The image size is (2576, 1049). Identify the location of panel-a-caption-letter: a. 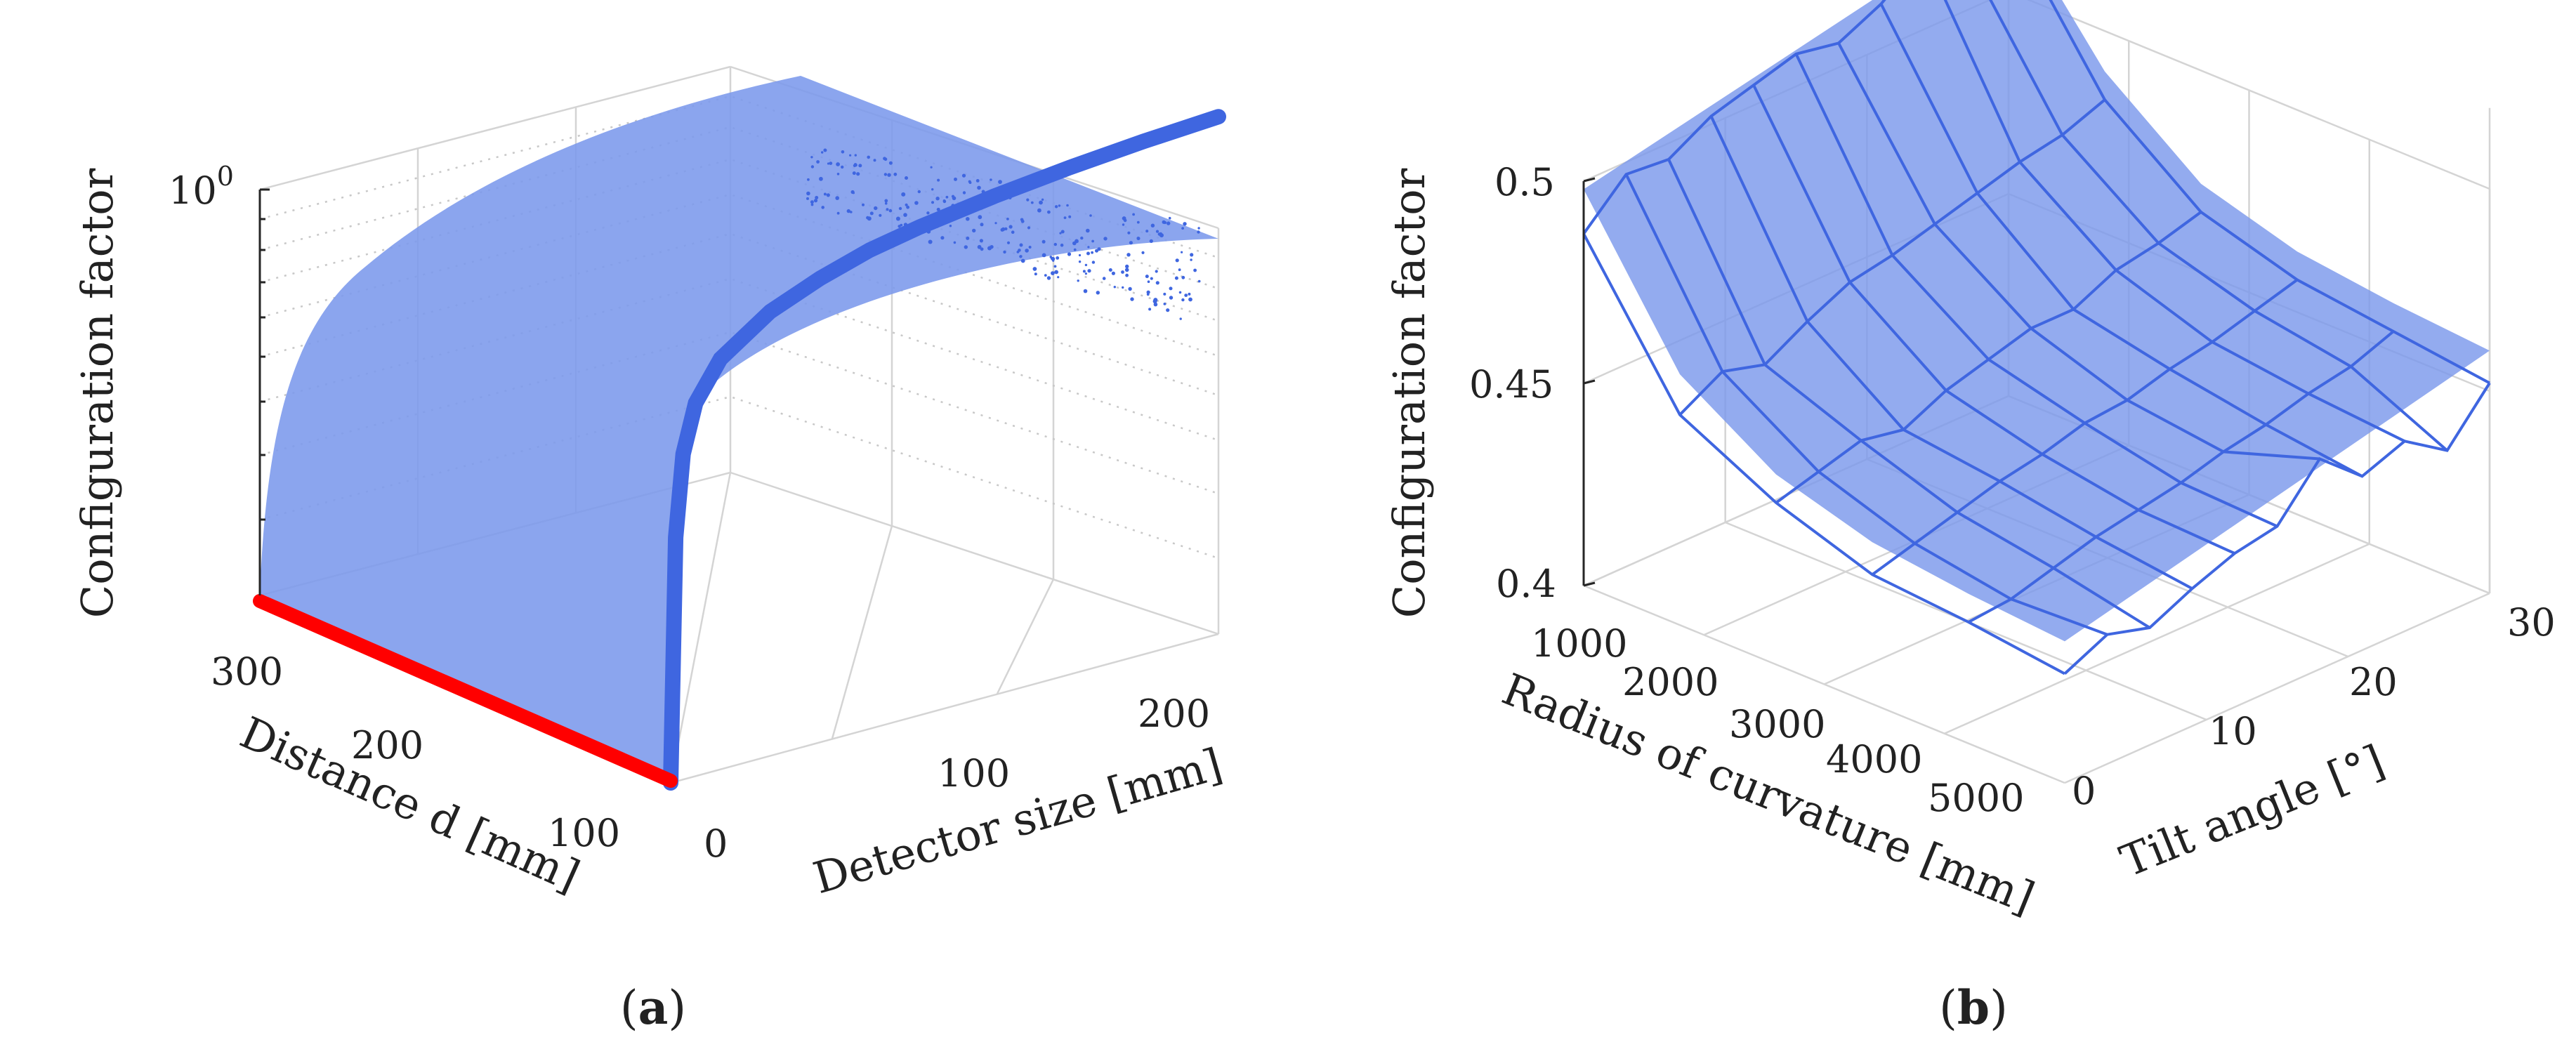
(653, 1007).